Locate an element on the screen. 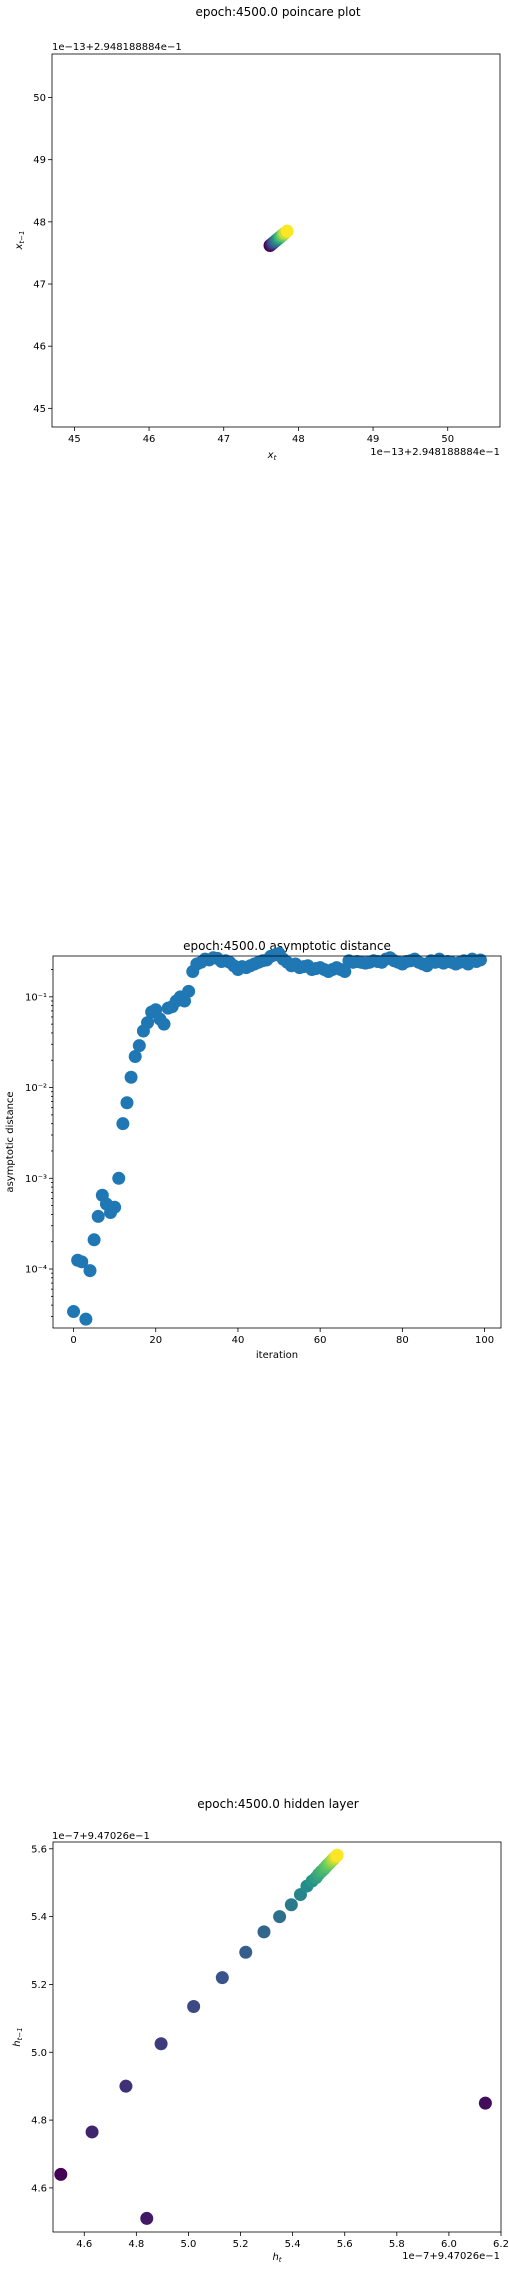  y-axis-label: ht−1 is located at coordinates (18, 2036).